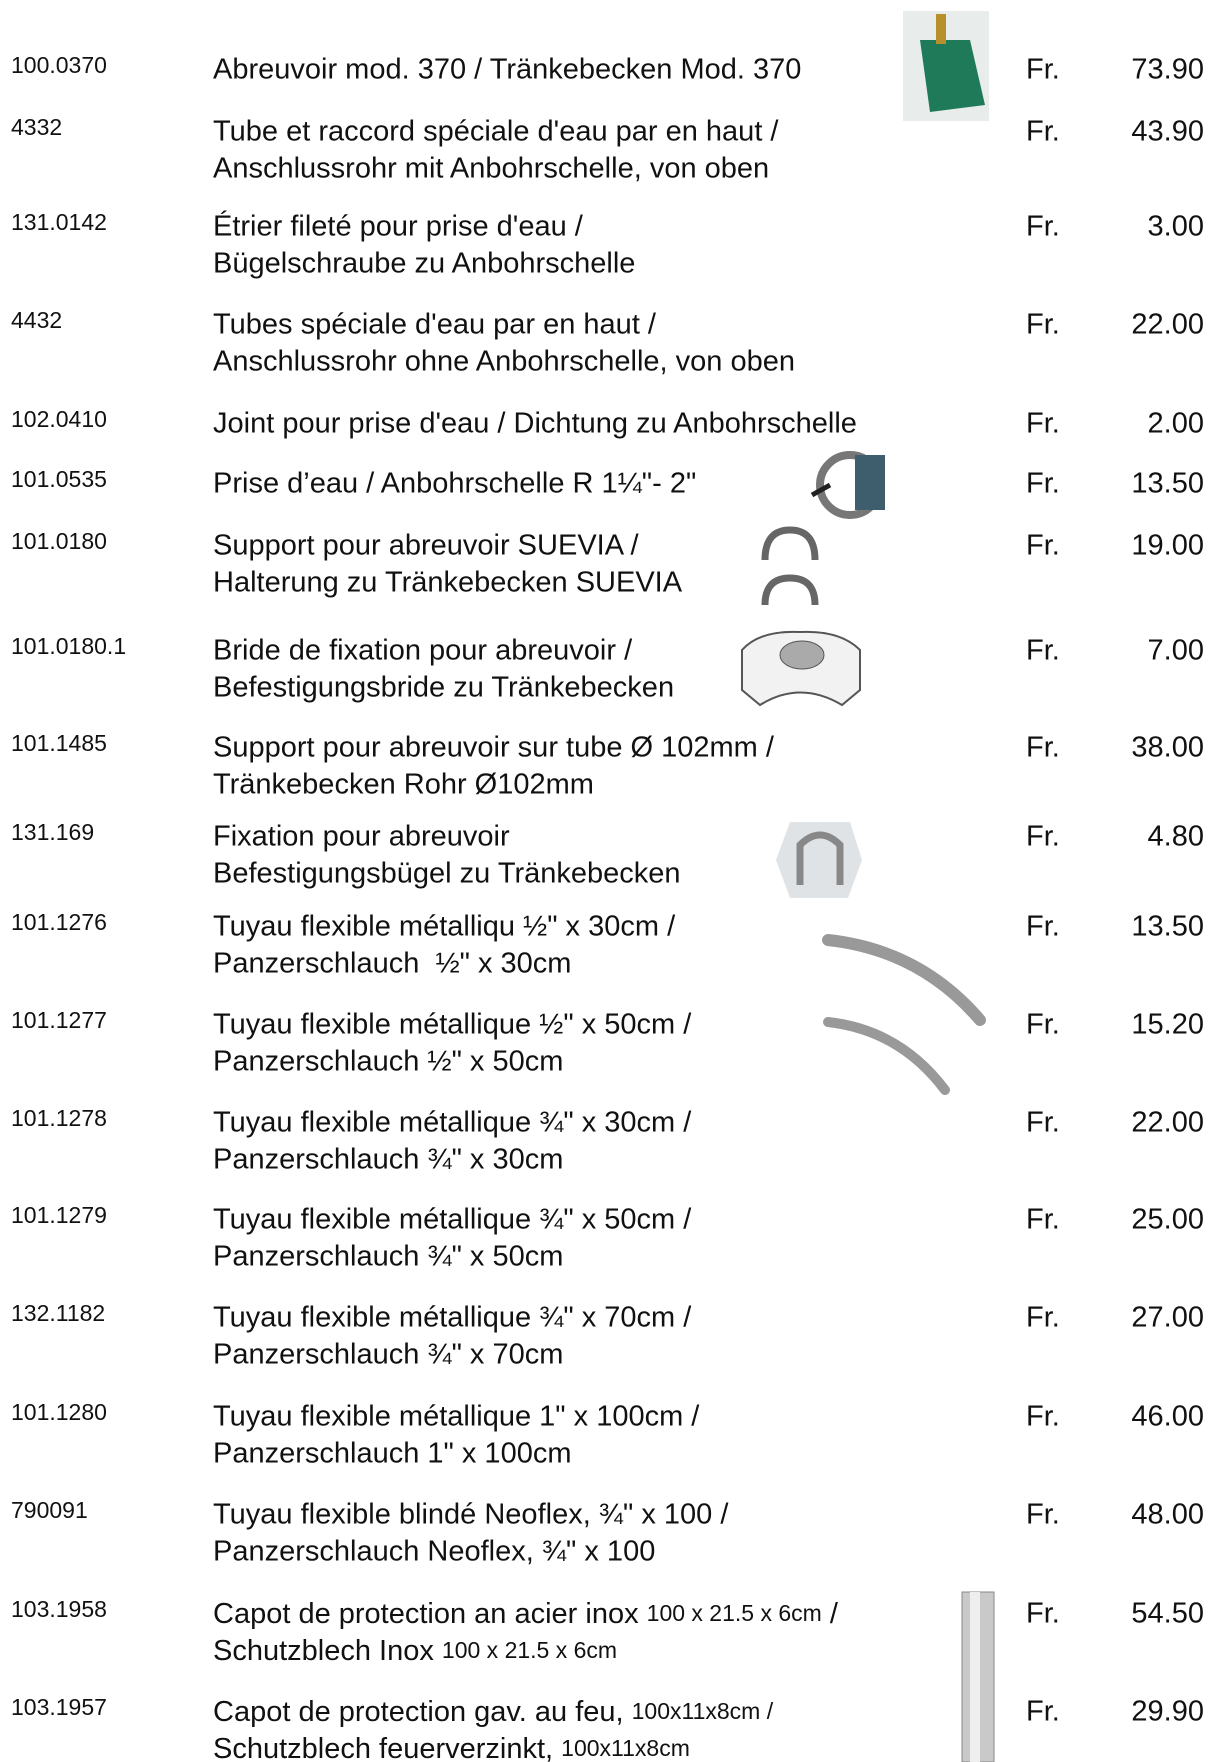 The image size is (1213, 1762). What do you see at coordinates (978, 1676) in the screenshot?
I see `cover-image` at bounding box center [978, 1676].